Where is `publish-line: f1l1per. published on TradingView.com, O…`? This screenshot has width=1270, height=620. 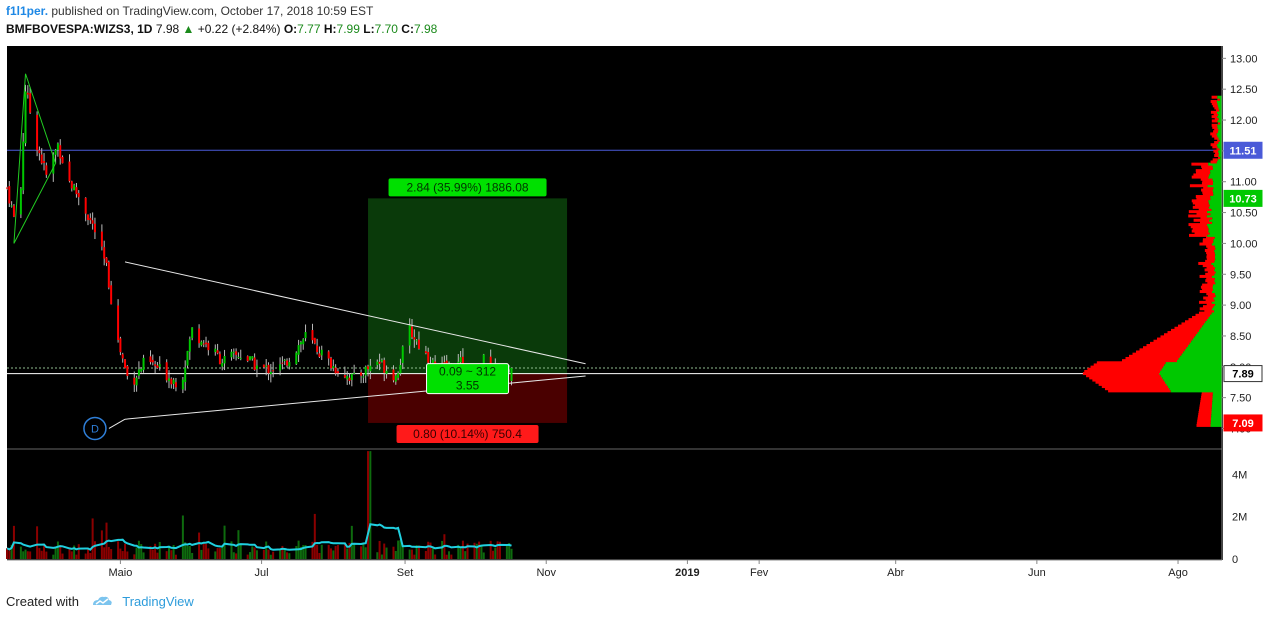 publish-line: f1l1per. published on TradingView.com, O… is located at coordinates (189, 11).